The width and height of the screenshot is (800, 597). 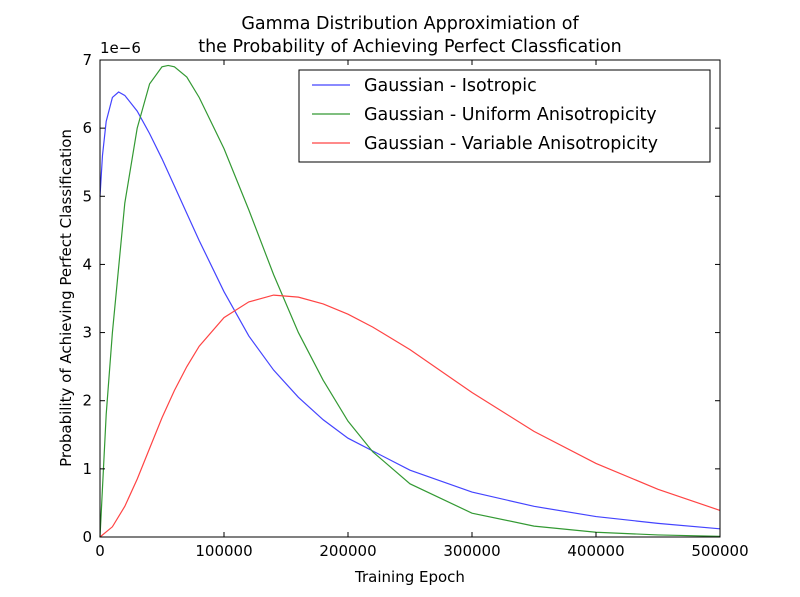 I want to click on chart-title-line-1: Gamma Distribution Approximiation of, so click(x=410, y=24).